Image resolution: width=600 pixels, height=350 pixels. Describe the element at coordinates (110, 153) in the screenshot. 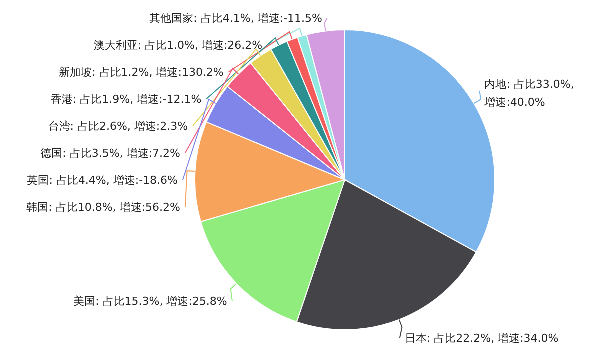

I see `slice-label: 德国: 占比3.5%, 增速:7.2%` at that location.